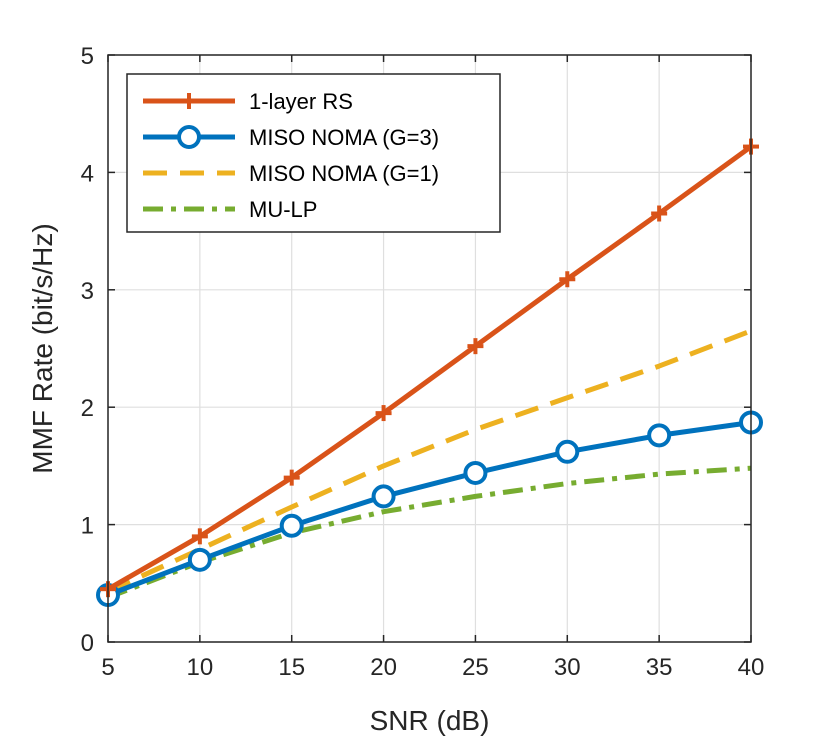  I want to click on x-tick-label: 40, so click(751, 667).